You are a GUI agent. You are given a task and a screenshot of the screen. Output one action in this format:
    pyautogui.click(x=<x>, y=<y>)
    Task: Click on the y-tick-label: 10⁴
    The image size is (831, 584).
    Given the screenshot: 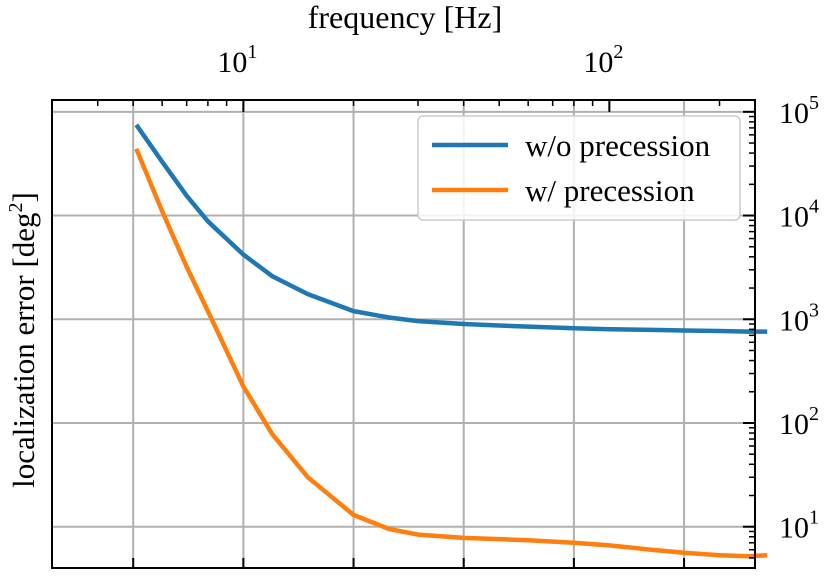 What is the action you would take?
    pyautogui.click(x=799, y=215)
    